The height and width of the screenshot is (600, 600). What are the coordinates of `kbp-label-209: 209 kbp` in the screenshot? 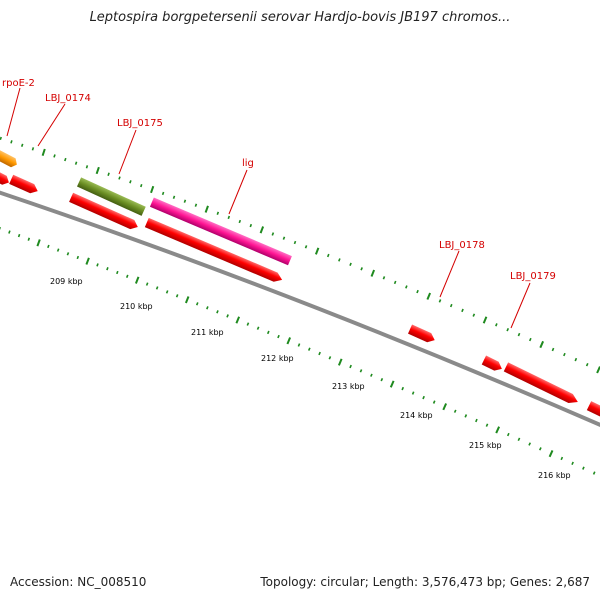 It's located at (66, 281).